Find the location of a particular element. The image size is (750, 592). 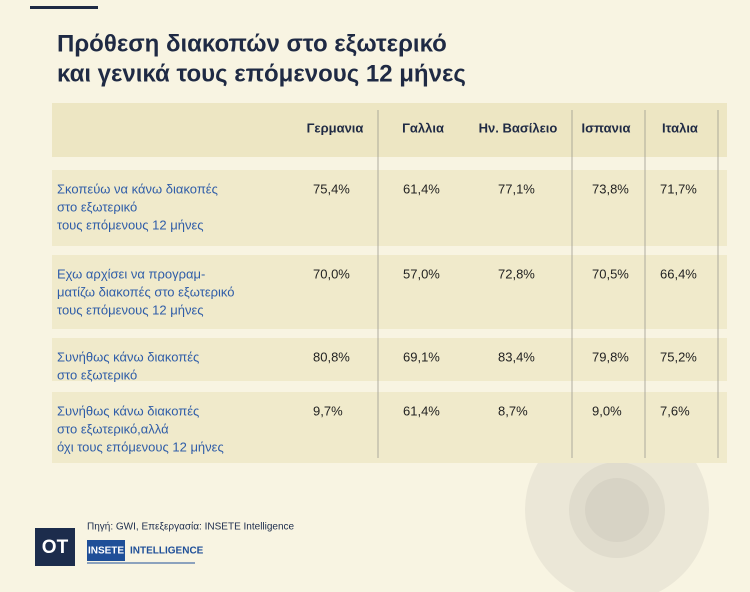

column-header: Ισπανια is located at coordinates (606, 127).